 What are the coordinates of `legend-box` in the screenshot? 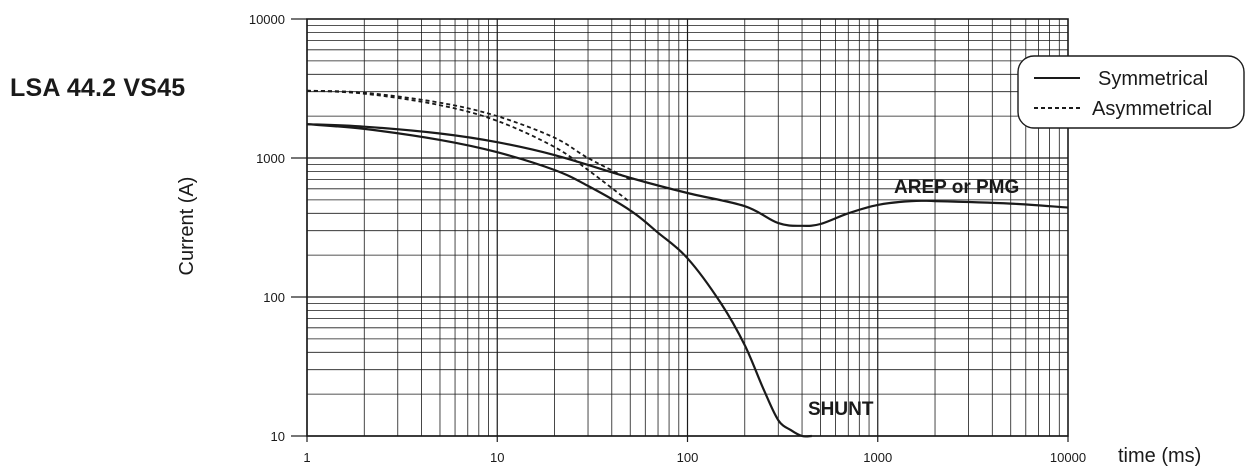 It's located at (1131, 92).